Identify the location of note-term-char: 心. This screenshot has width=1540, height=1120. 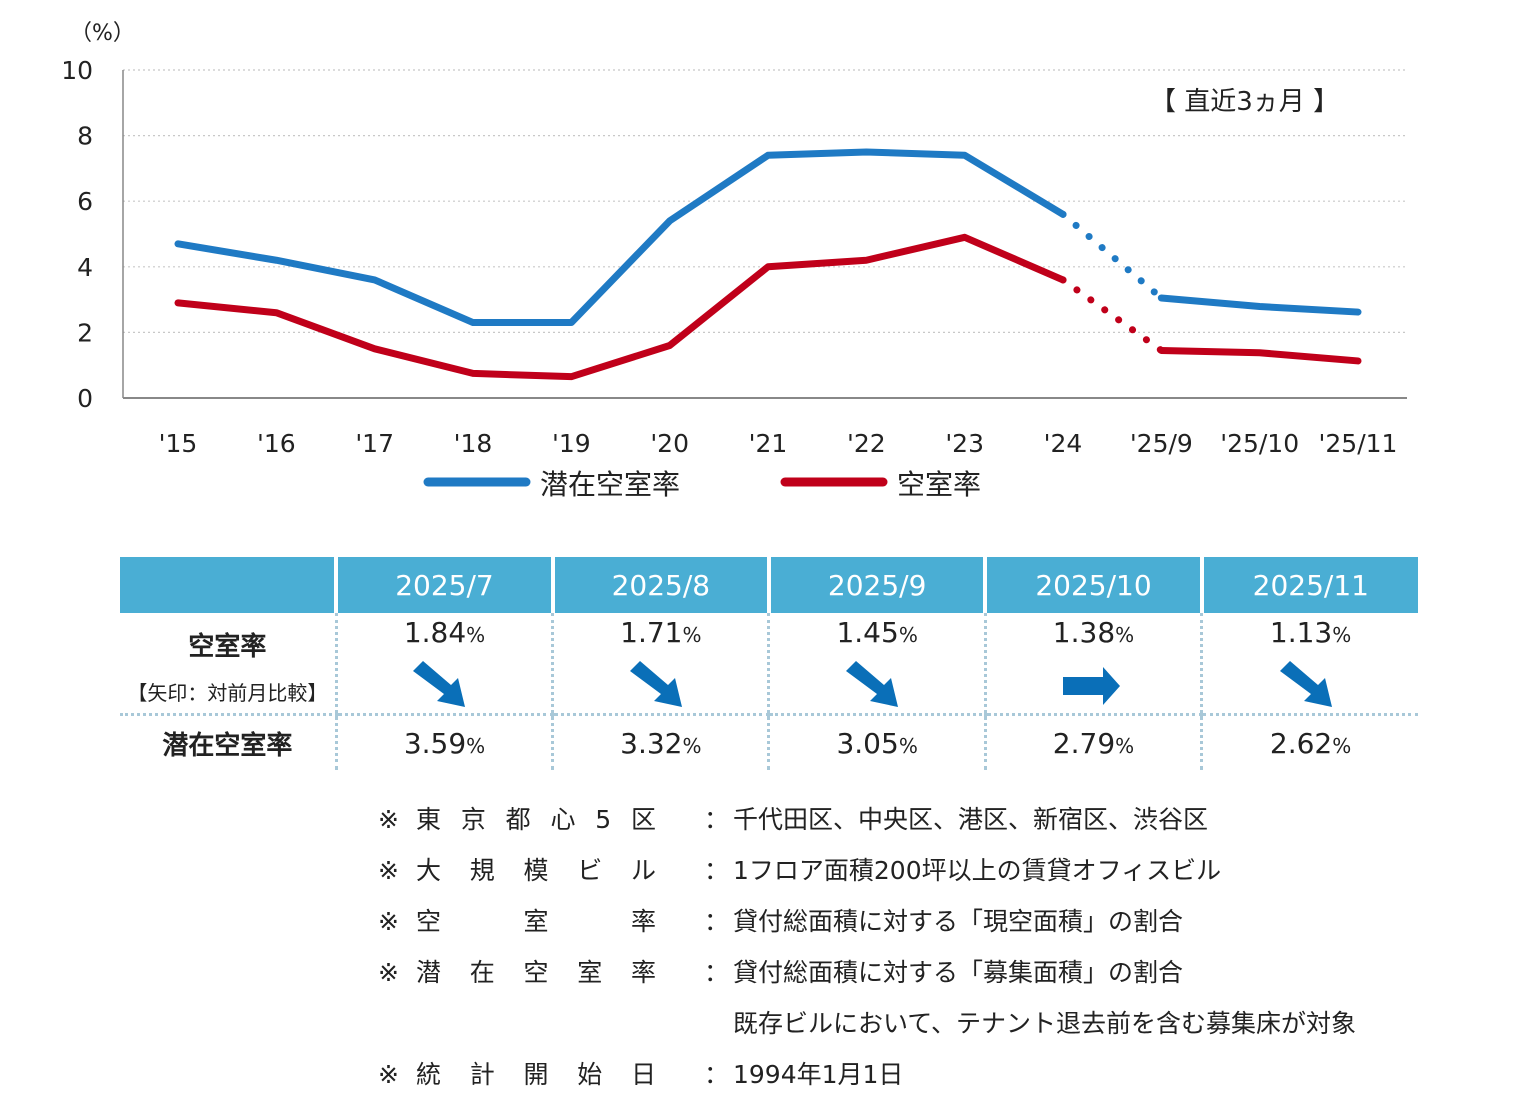
(563, 819).